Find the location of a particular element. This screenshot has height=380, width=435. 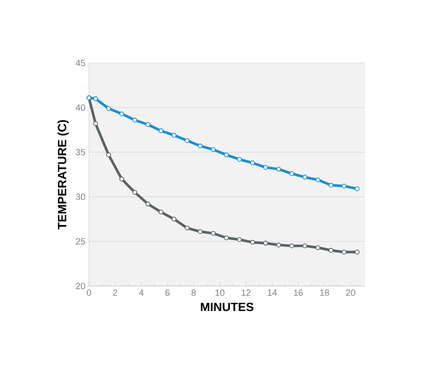

x-tick-label: 10 is located at coordinates (220, 293).